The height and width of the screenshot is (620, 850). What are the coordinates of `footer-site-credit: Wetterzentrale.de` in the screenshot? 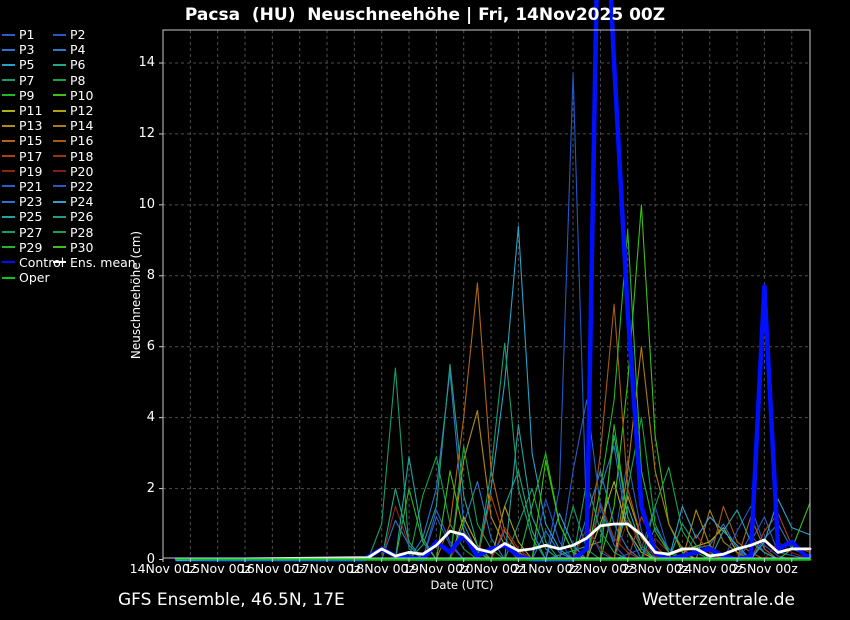 It's located at (718, 600).